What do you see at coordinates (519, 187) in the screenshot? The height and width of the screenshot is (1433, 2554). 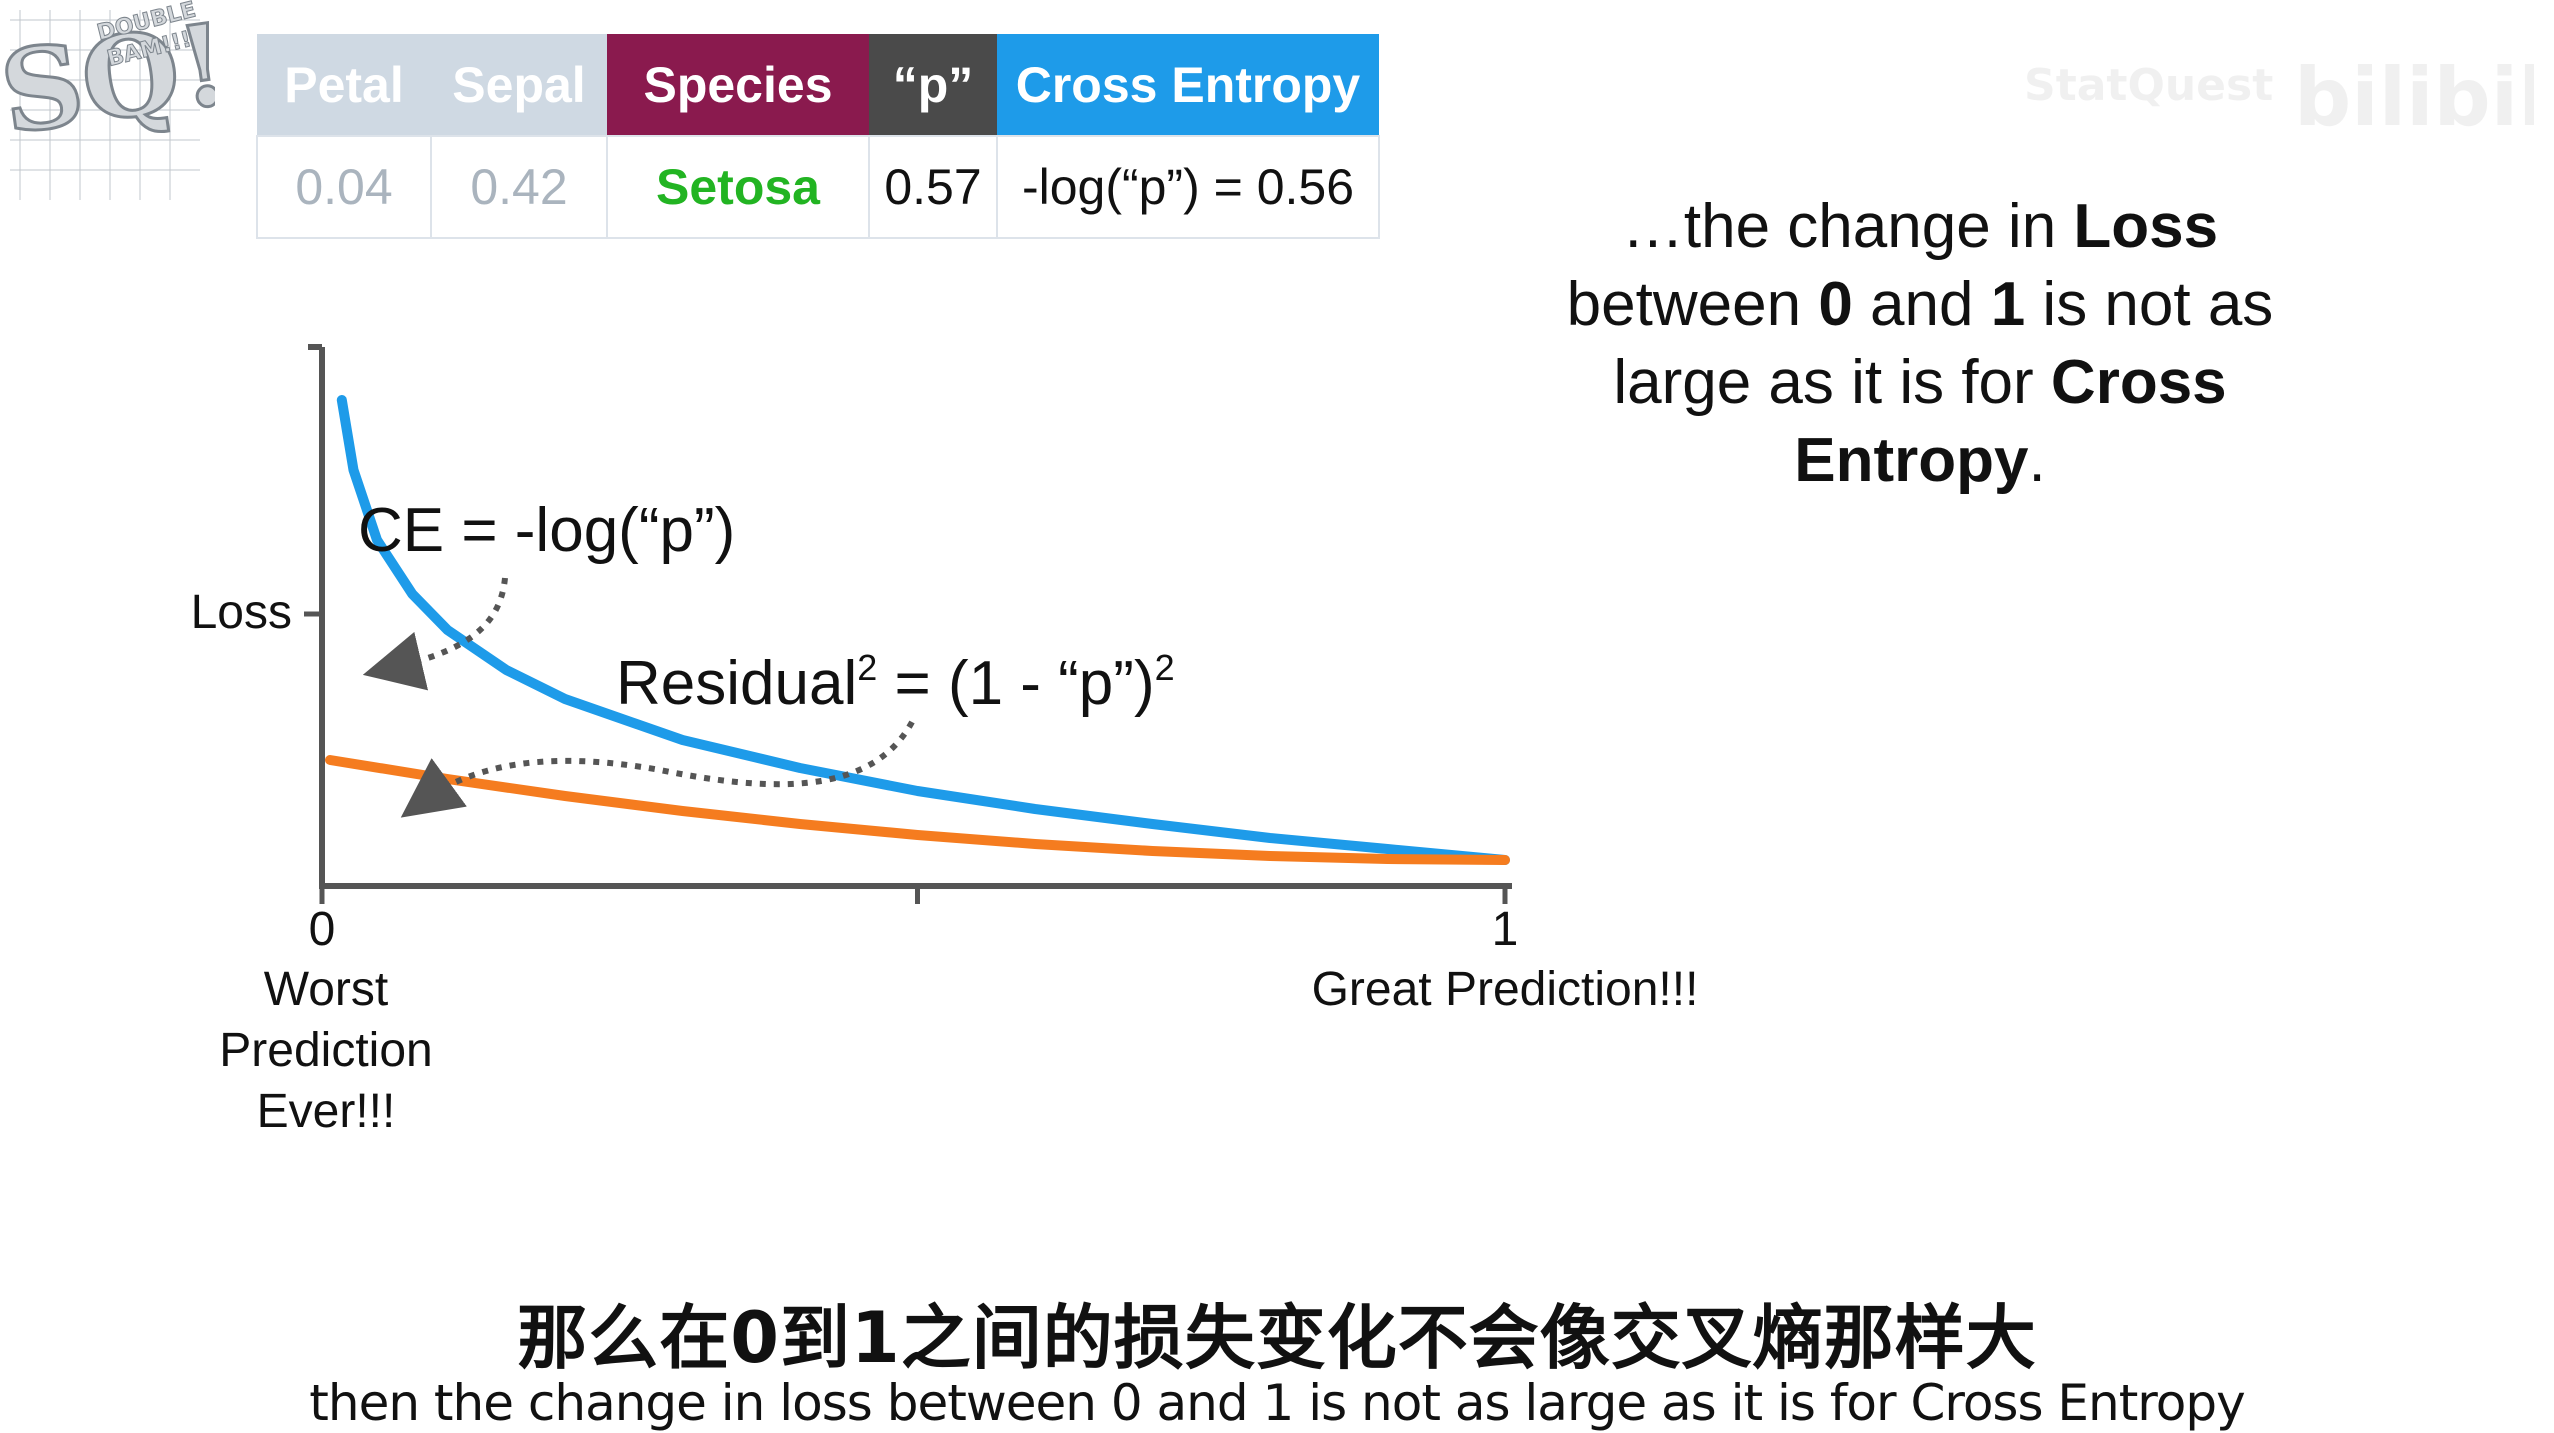 I see `cell-sepal: 0.42` at bounding box center [519, 187].